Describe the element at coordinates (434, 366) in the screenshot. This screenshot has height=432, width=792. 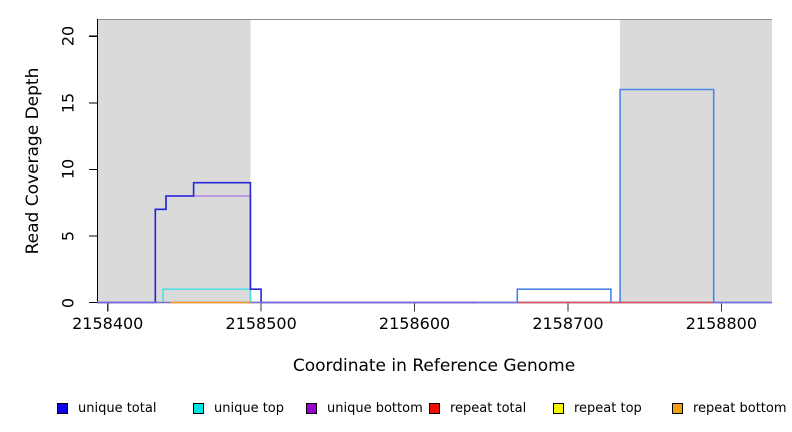
I see `x-axis-title: Coordinate in Reference Genome` at that location.